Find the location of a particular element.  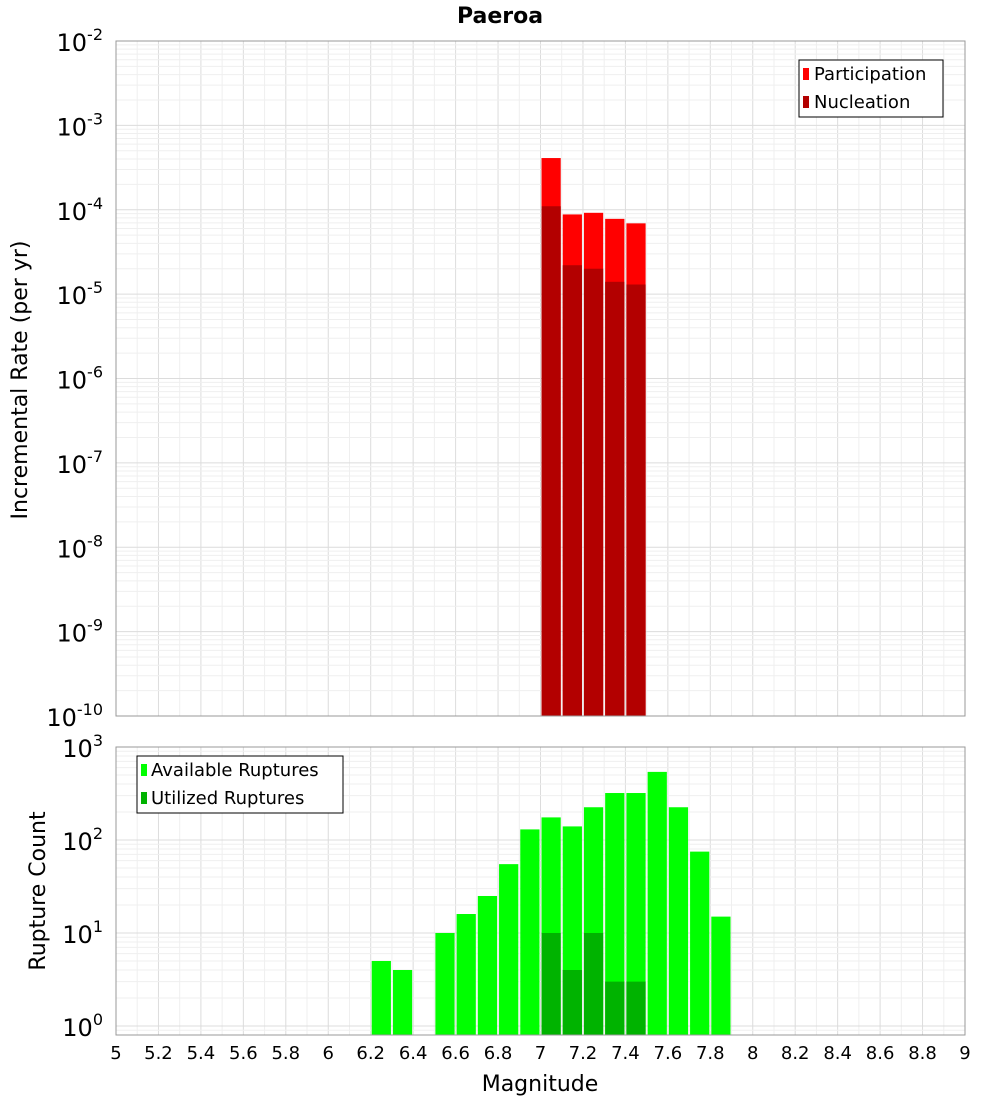

bottom-legend-box is located at coordinates (240, 784).